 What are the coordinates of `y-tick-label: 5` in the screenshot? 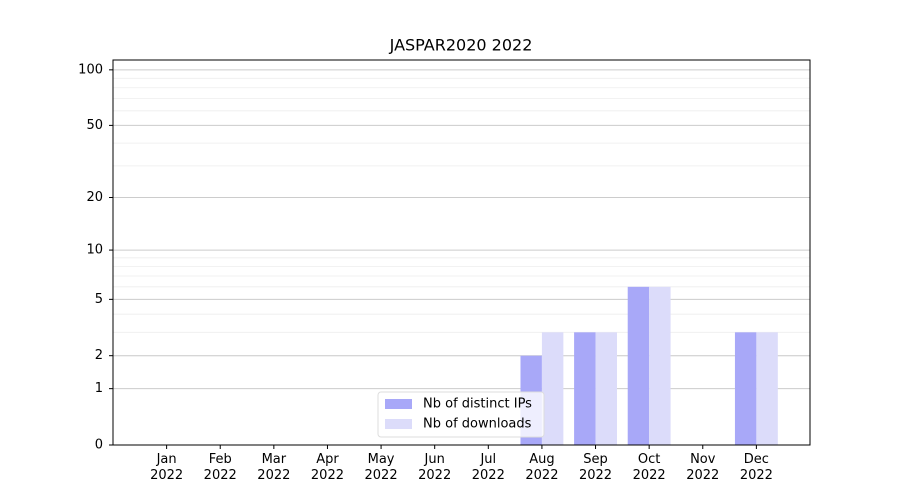 It's located at (99, 299).